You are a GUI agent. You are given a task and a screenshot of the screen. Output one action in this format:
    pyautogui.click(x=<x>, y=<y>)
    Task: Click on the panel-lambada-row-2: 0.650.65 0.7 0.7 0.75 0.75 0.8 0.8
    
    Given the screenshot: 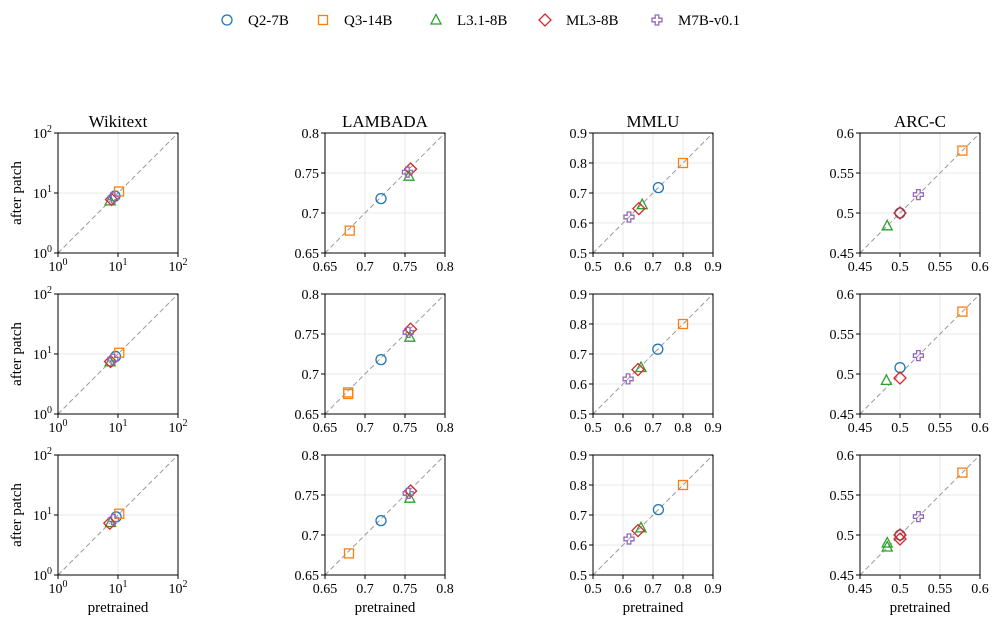 What is the action you would take?
    pyautogui.click(x=374, y=362)
    